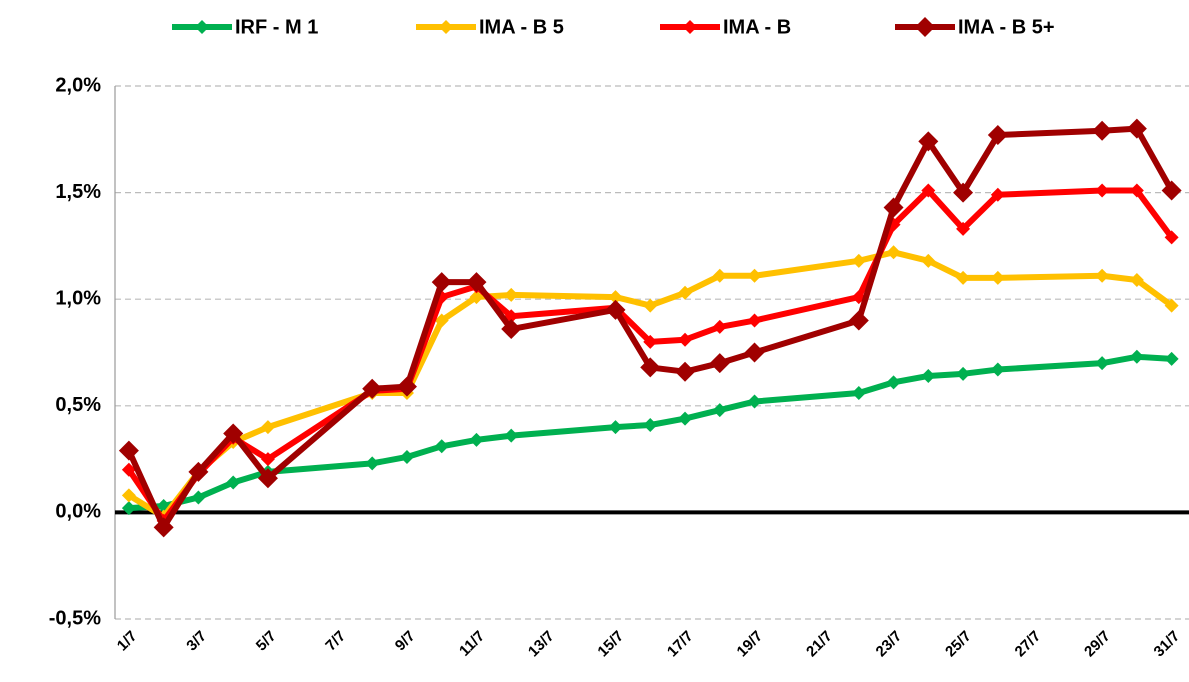 This screenshot has height=682, width=1189. I want to click on y-tick-label: 0,5%, so click(78, 405).